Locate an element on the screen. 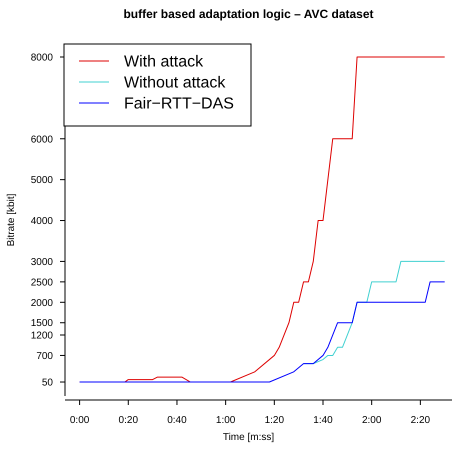  x-tick-label: 0:20 is located at coordinates (128, 420).